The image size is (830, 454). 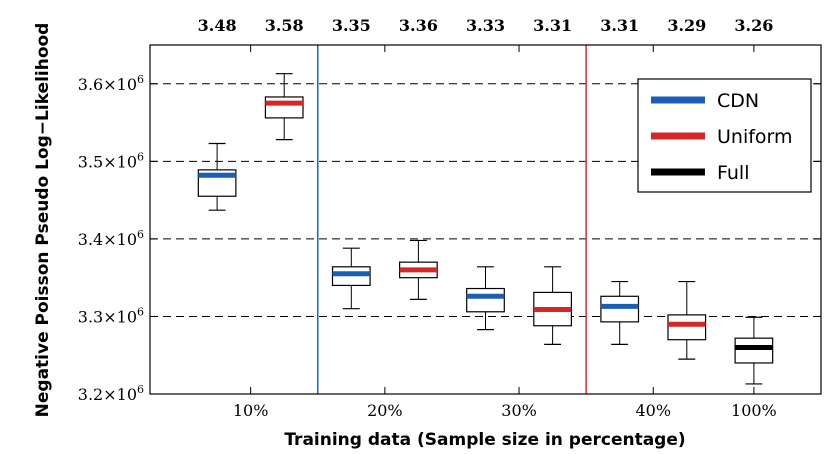 What do you see at coordinates (111, 160) in the screenshot?
I see `y-tick-label: 3.5×106` at bounding box center [111, 160].